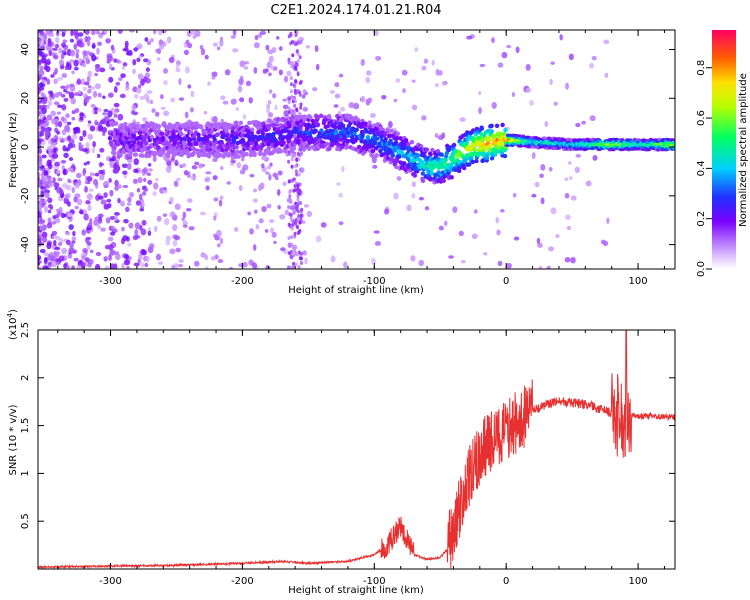 Image resolution: width=750 pixels, height=600 pixels. Describe the element at coordinates (743, 150) in the screenshot. I see `colorbar-label: Normalized spectral amplitude` at that location.